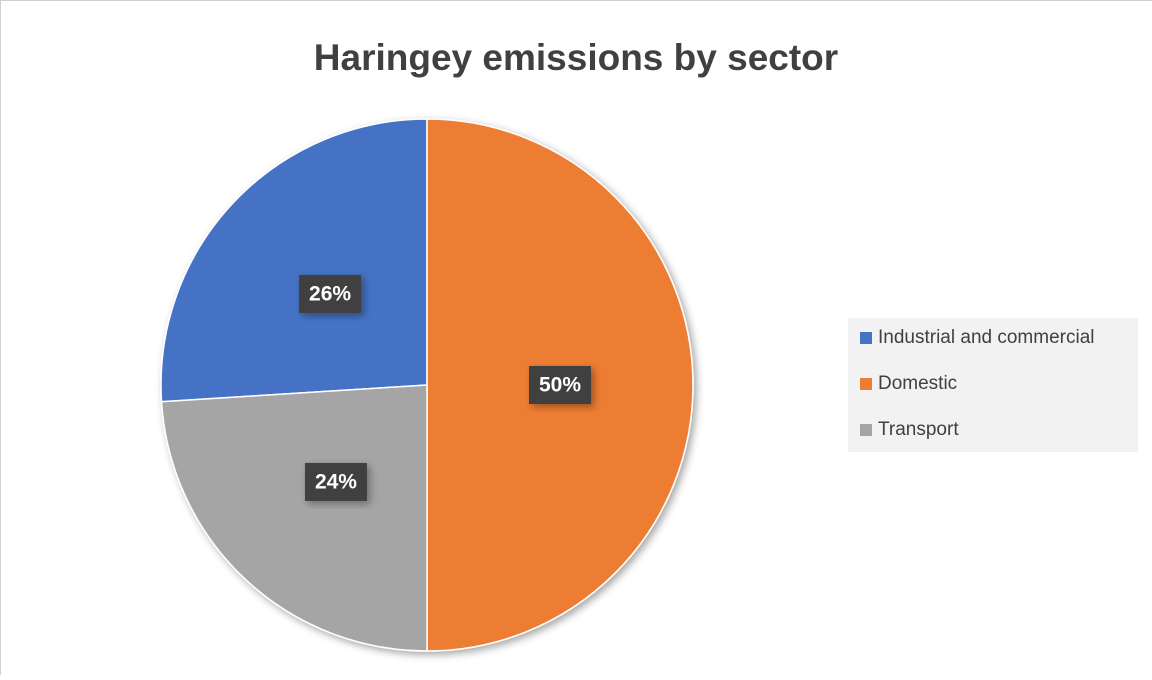 Image resolution: width=1152 pixels, height=680 pixels. Describe the element at coordinates (336, 481) in the screenshot. I see `data-label: 24%` at that location.